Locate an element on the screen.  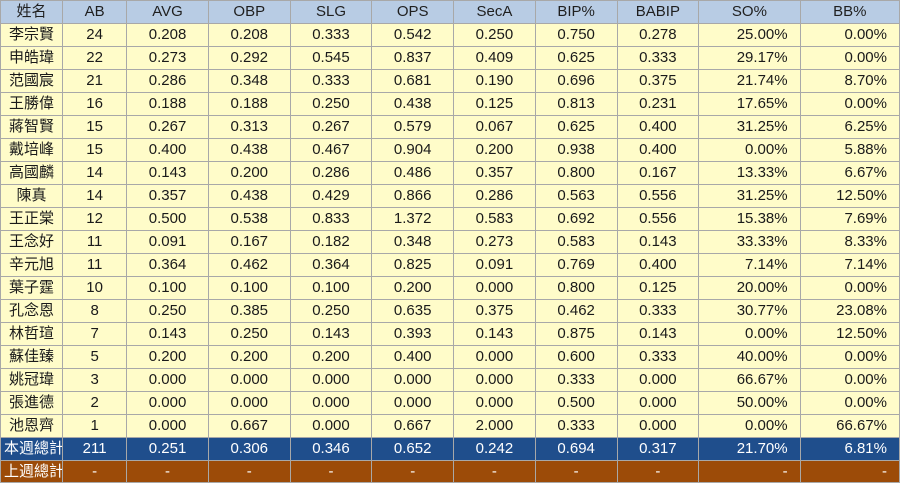
stat-cell-obp: 0.292 is located at coordinates (249, 58).